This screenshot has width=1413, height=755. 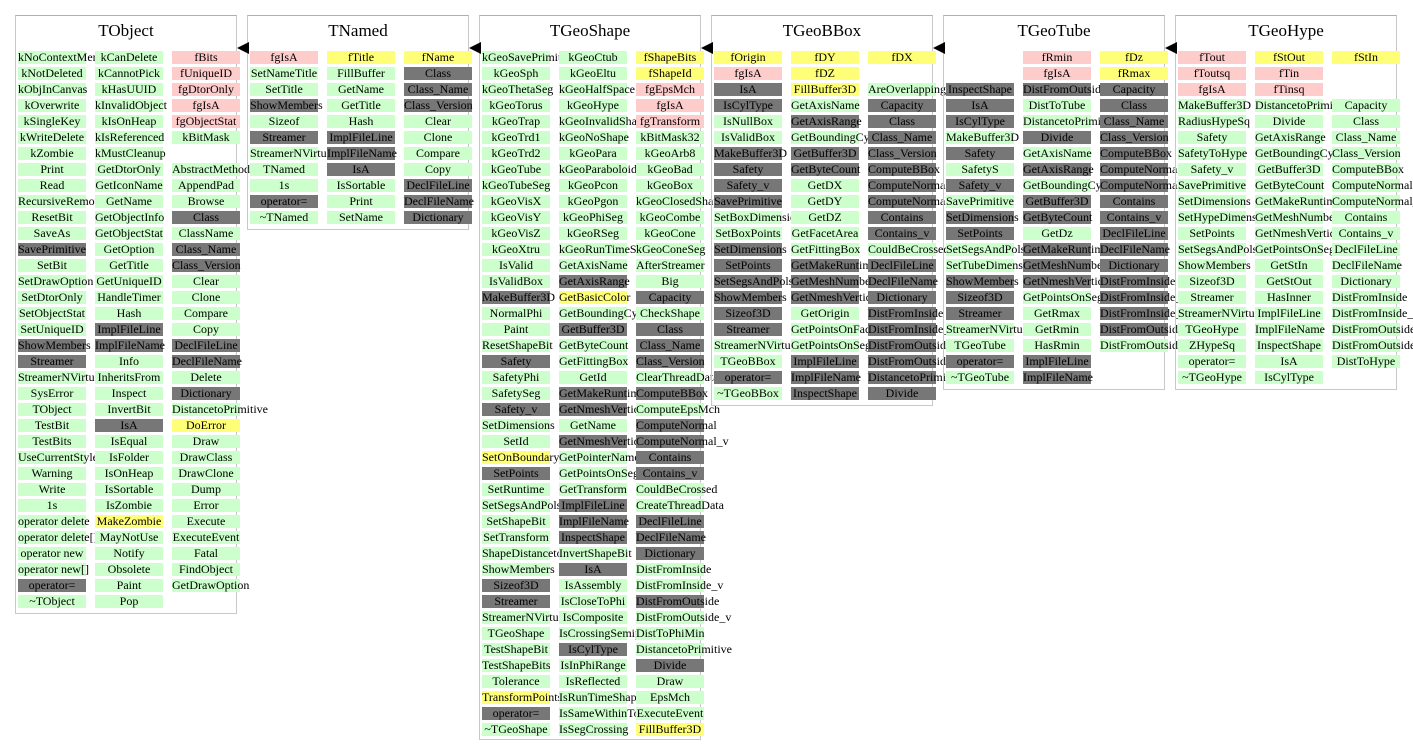 What do you see at coordinates (522, 505) in the screenshot?
I see `member-item: SetSegsAndPols` at bounding box center [522, 505].